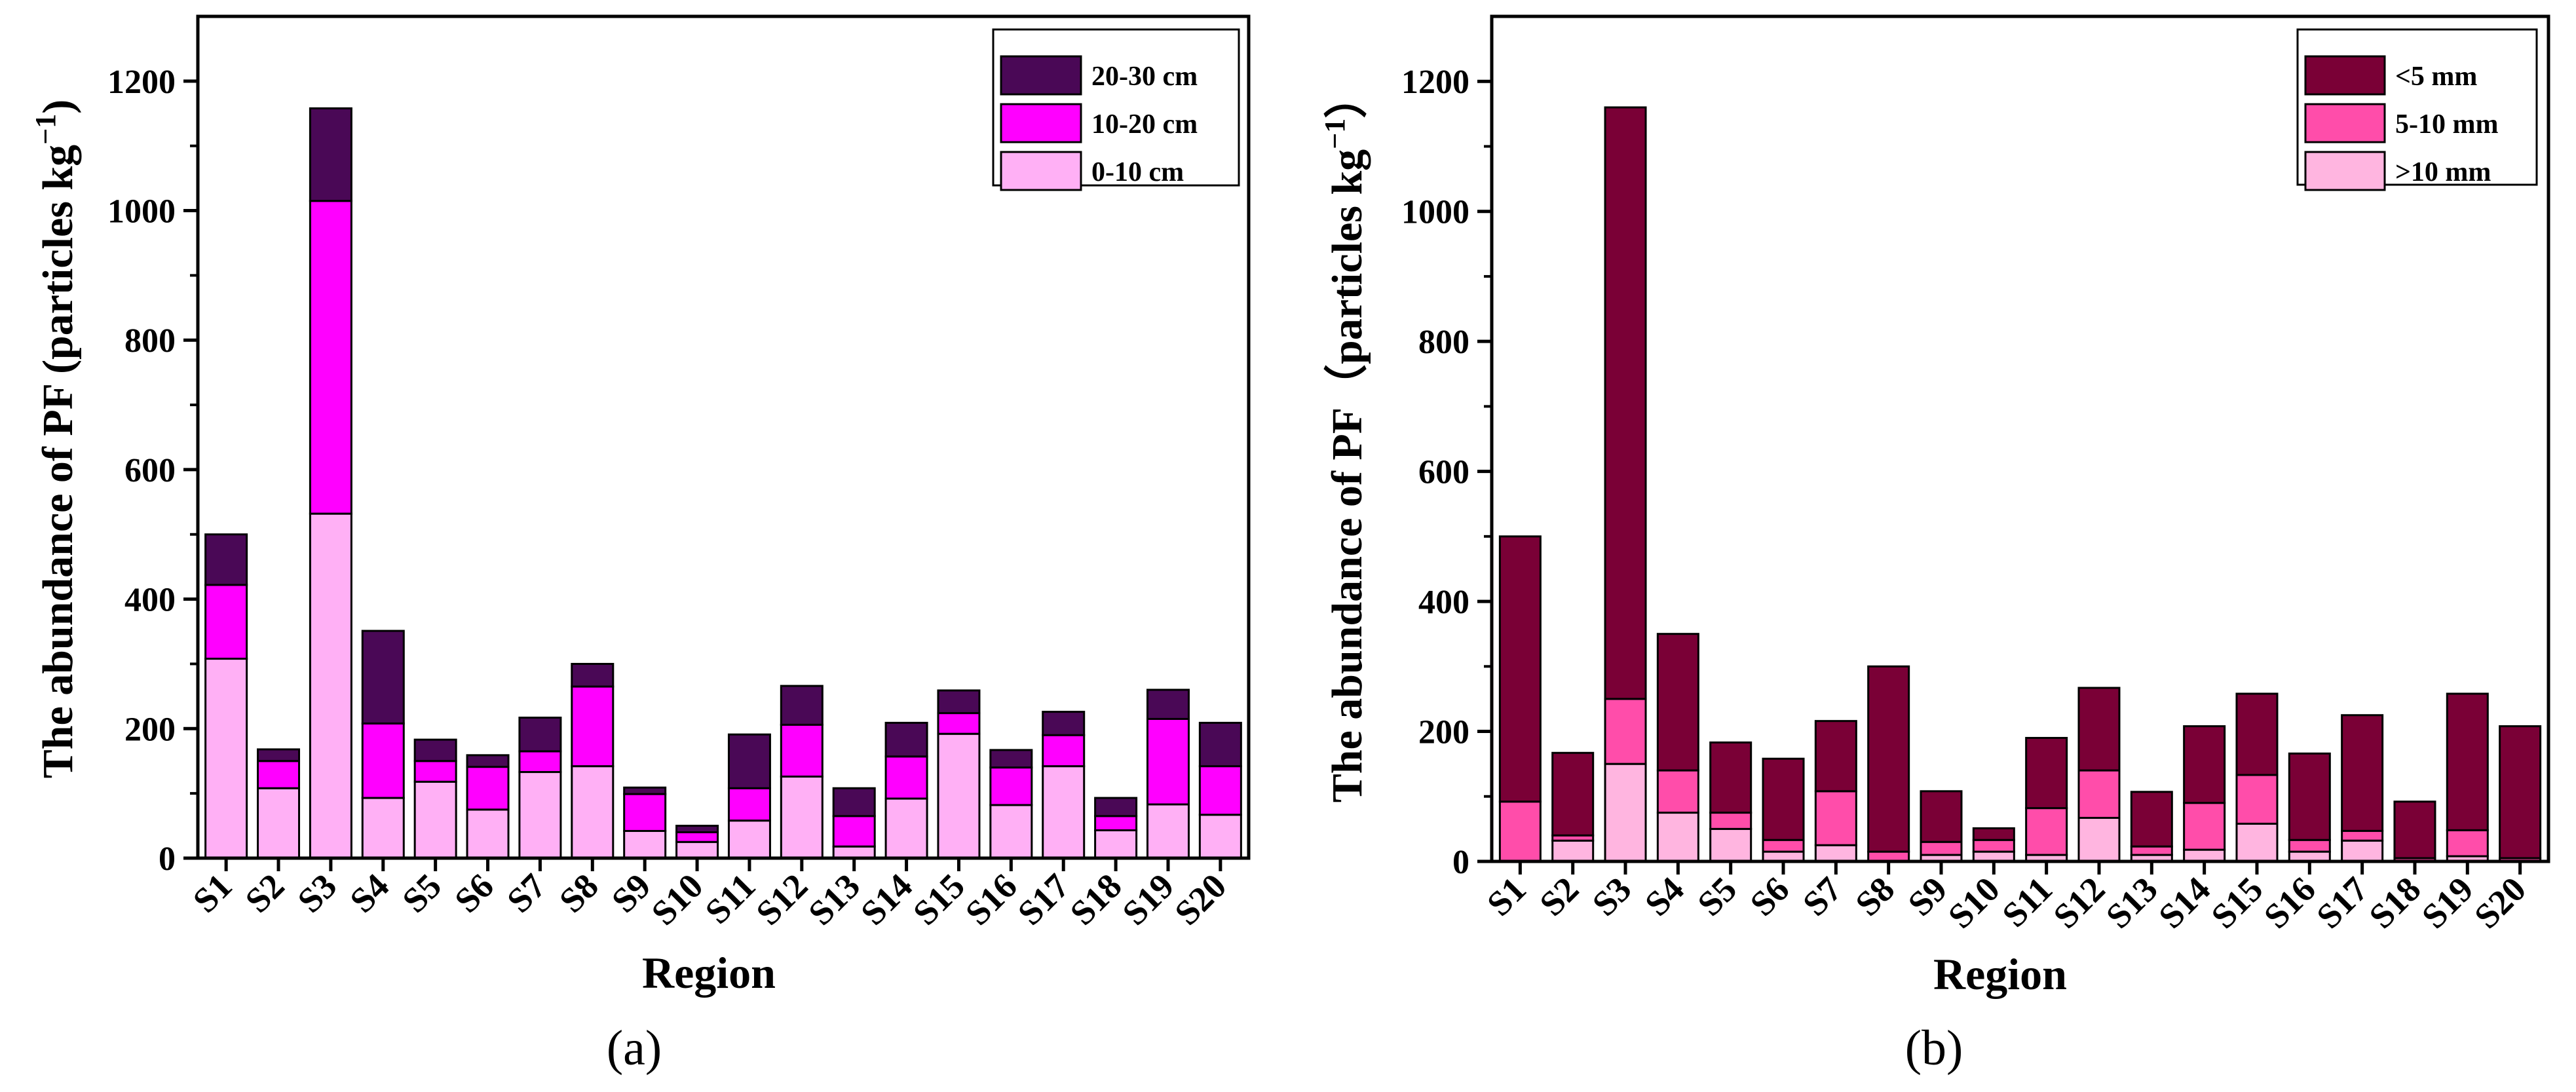 The image size is (2576, 1092). What do you see at coordinates (1770, 896) in the screenshot?
I see `panel-b-x-tick-label-s6: S6` at bounding box center [1770, 896].